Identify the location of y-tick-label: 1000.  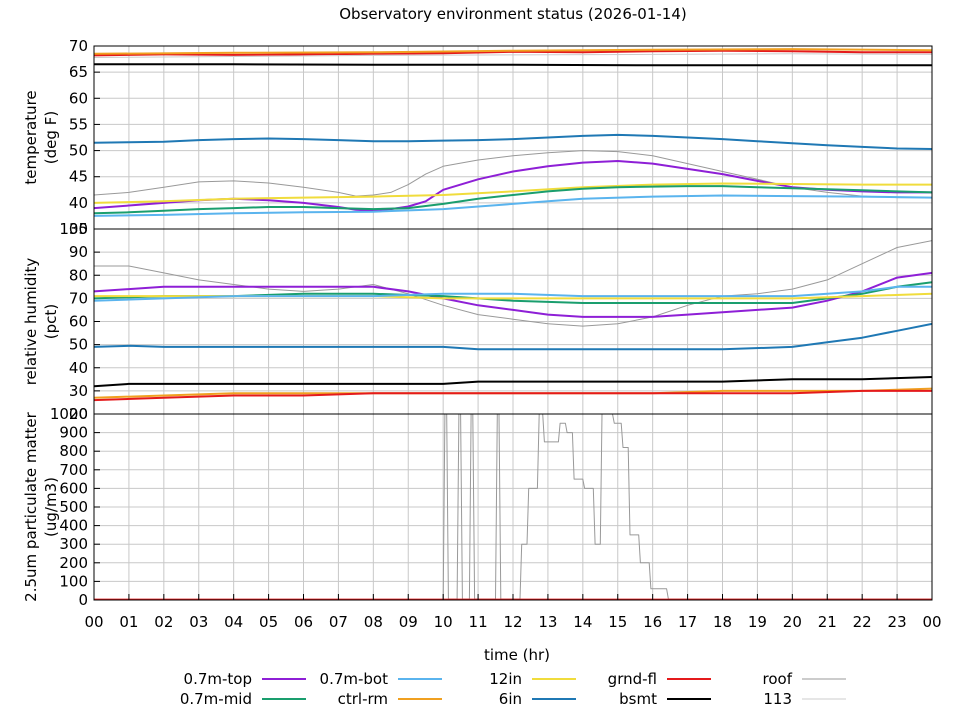
(69, 414).